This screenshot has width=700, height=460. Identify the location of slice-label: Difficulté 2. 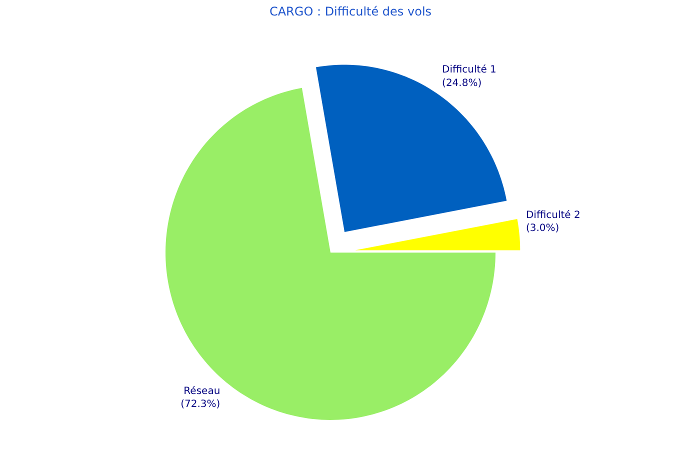
(553, 215).